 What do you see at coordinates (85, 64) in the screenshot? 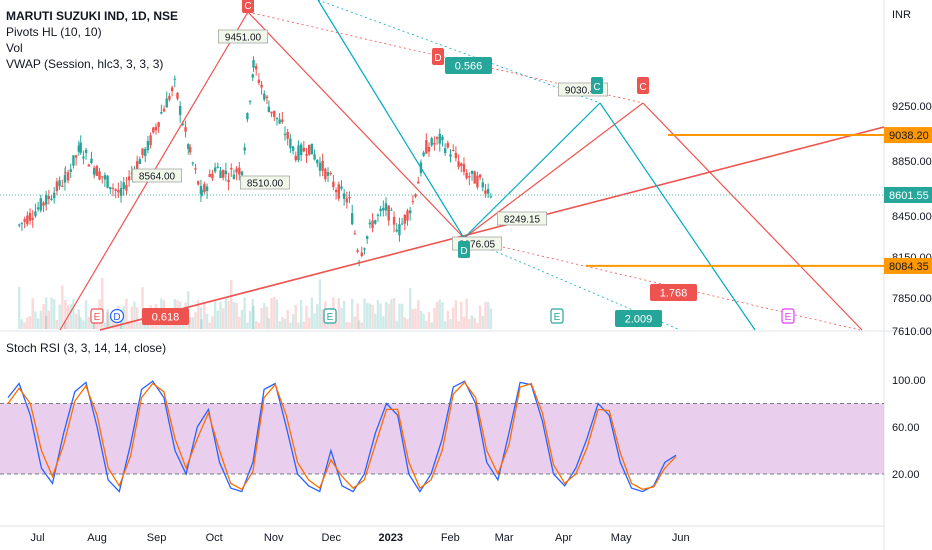
I see `indicator-vwap: VWAP (Session, hlc3, 3, 3, 3)` at bounding box center [85, 64].